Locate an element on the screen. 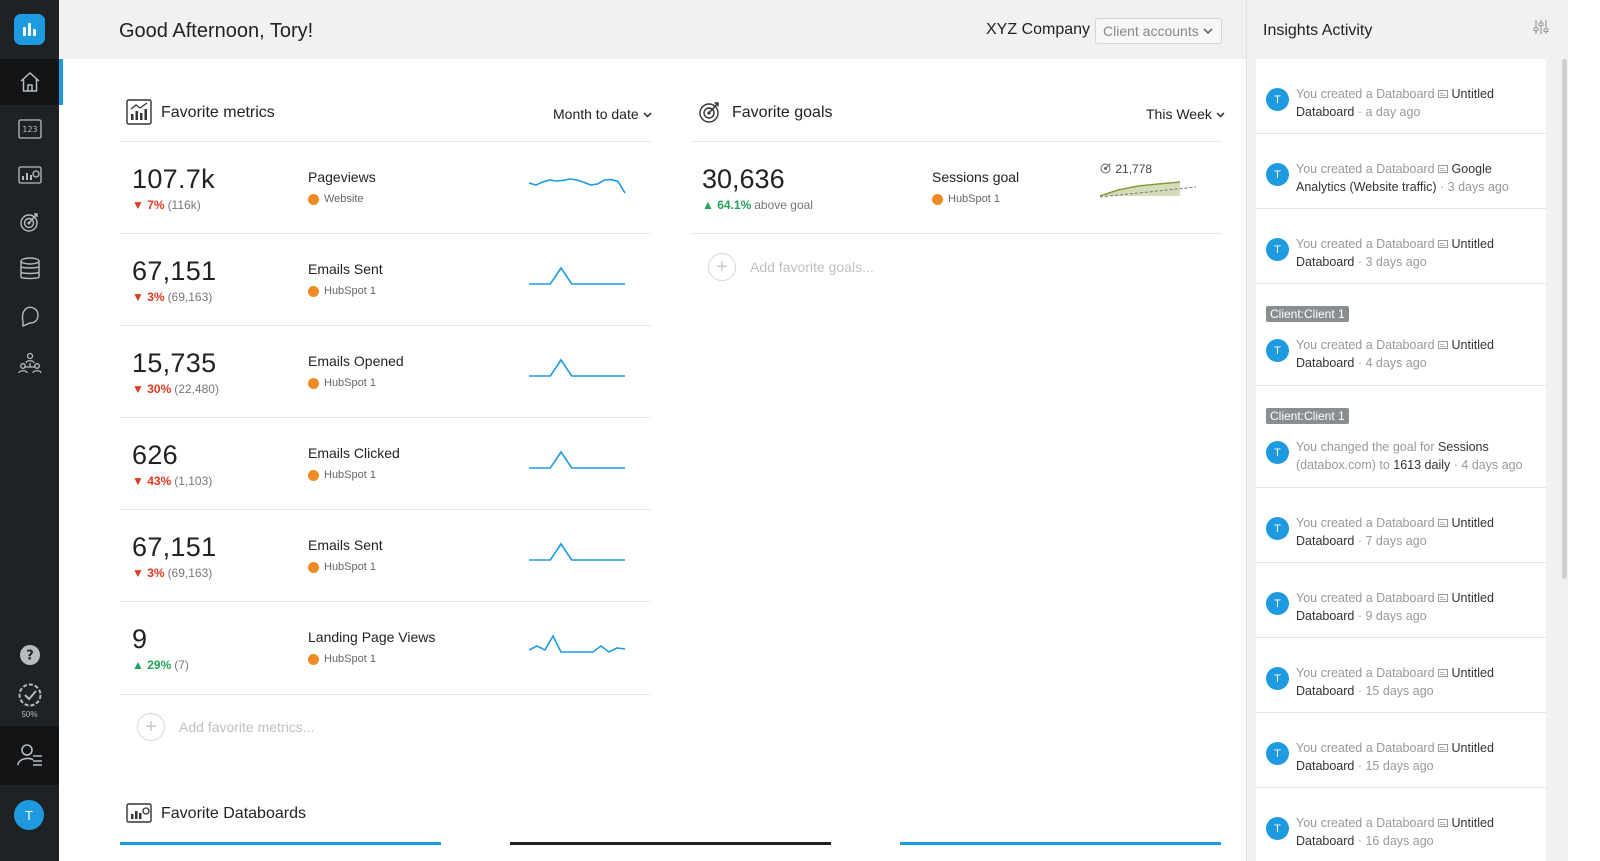  activity-scrollbar is located at coordinates (1564, 460).